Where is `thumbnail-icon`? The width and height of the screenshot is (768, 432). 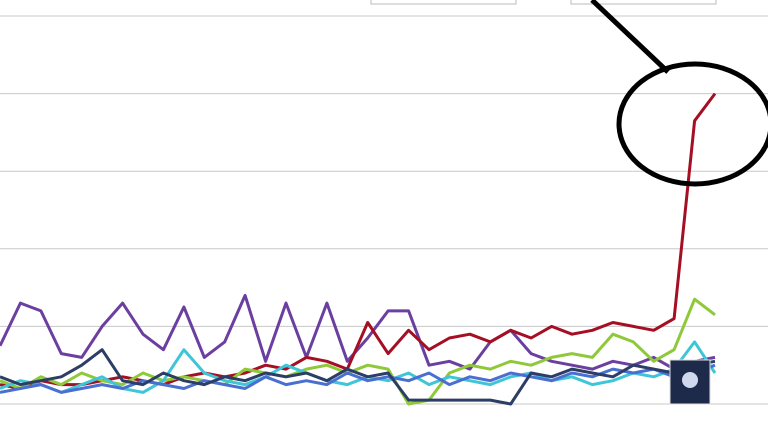 thumbnail-icon is located at coordinates (690, 382).